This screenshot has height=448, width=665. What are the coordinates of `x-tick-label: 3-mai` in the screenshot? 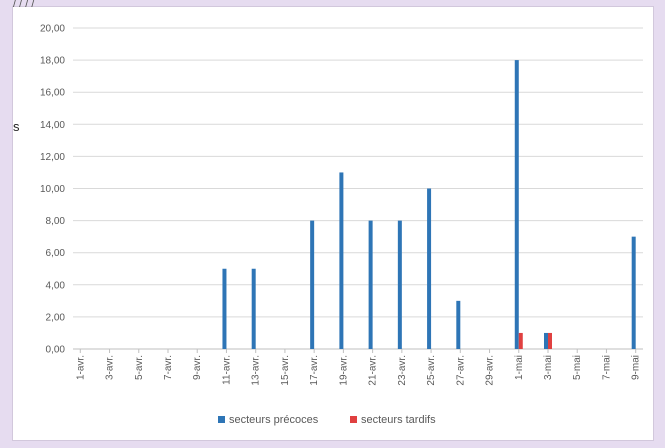 It's located at (548, 367).